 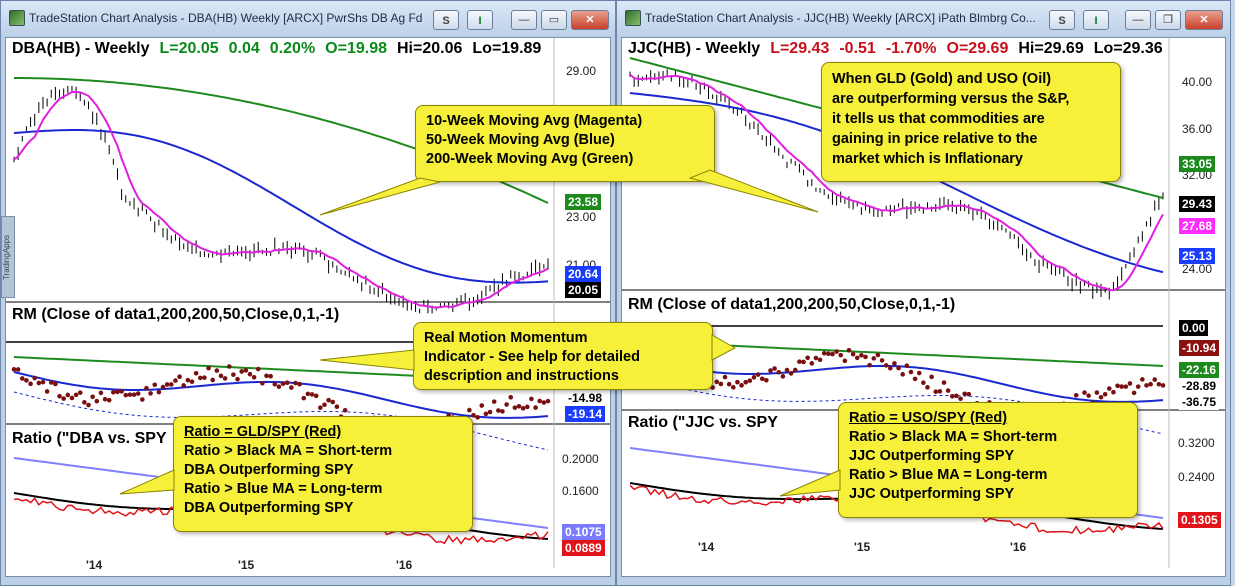 I want to click on tradingapps-side-tab: TradingApps, so click(x=8, y=257).